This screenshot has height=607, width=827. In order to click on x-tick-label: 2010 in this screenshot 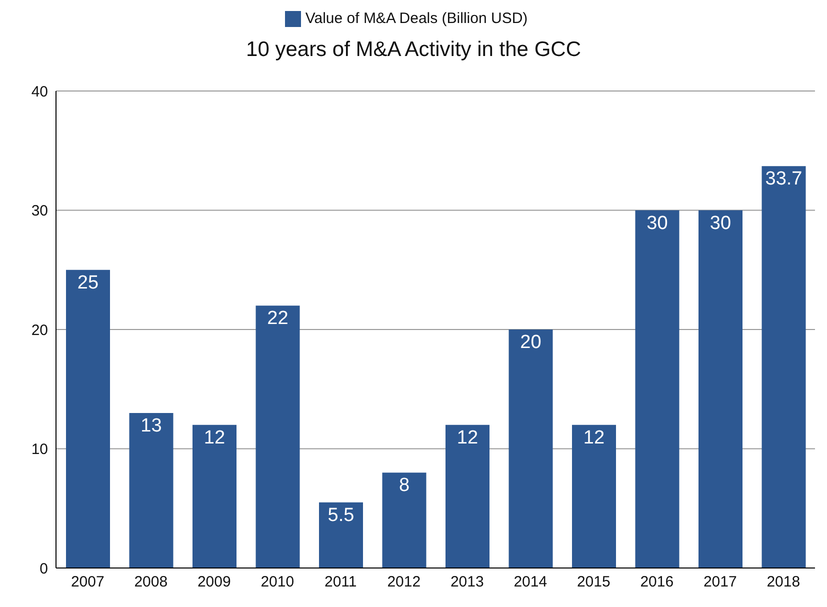, I will do `click(277, 582)`.